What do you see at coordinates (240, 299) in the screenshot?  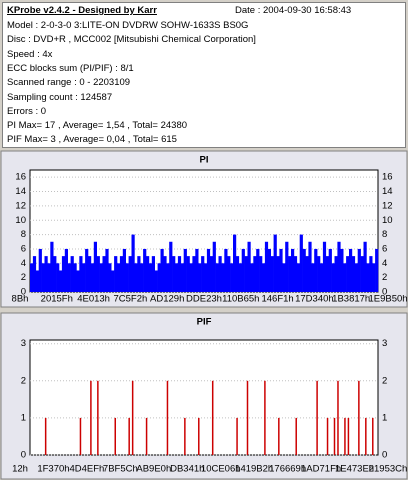 I see `x-tick-label: 110B65h` at bounding box center [240, 299].